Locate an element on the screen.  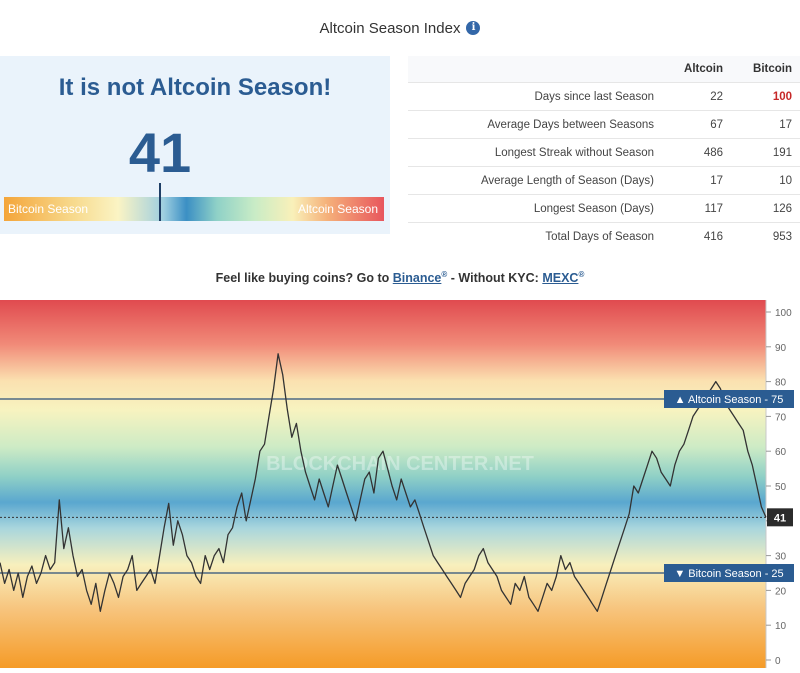
table-header-row: Altcoin Bitcoin is located at coordinates (604, 69).